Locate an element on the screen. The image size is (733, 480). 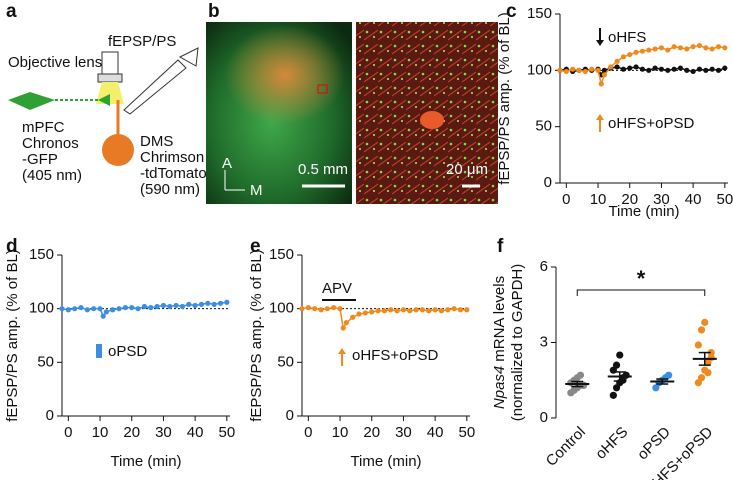
mpfc-neuron is located at coordinates (31, 101).